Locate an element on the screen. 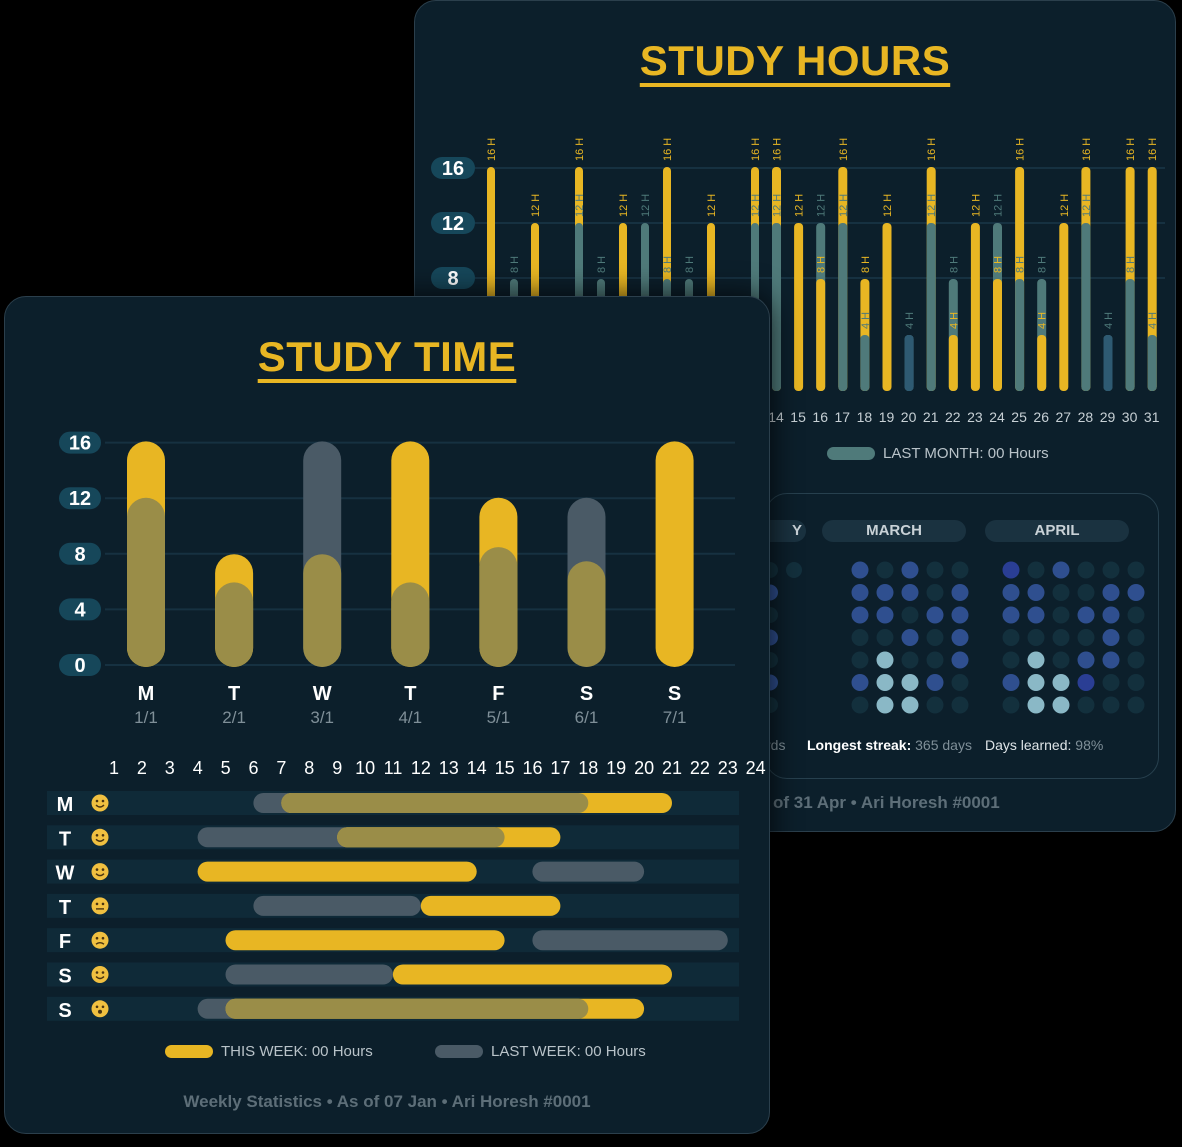 Image resolution: width=1182 pixels, height=1147 pixels. day-label: M is located at coordinates (146, 694).